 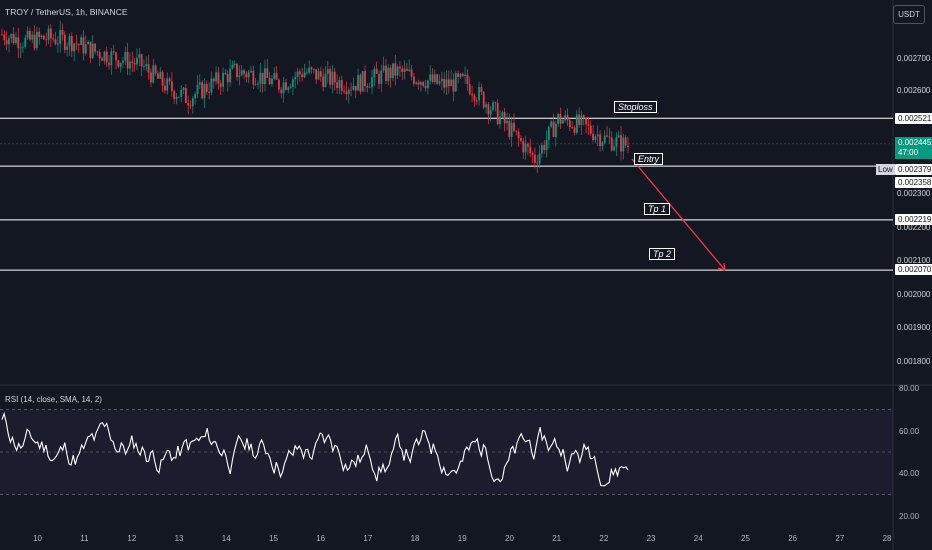 I want to click on tp1-annotation: Tp 1, so click(x=657, y=209).